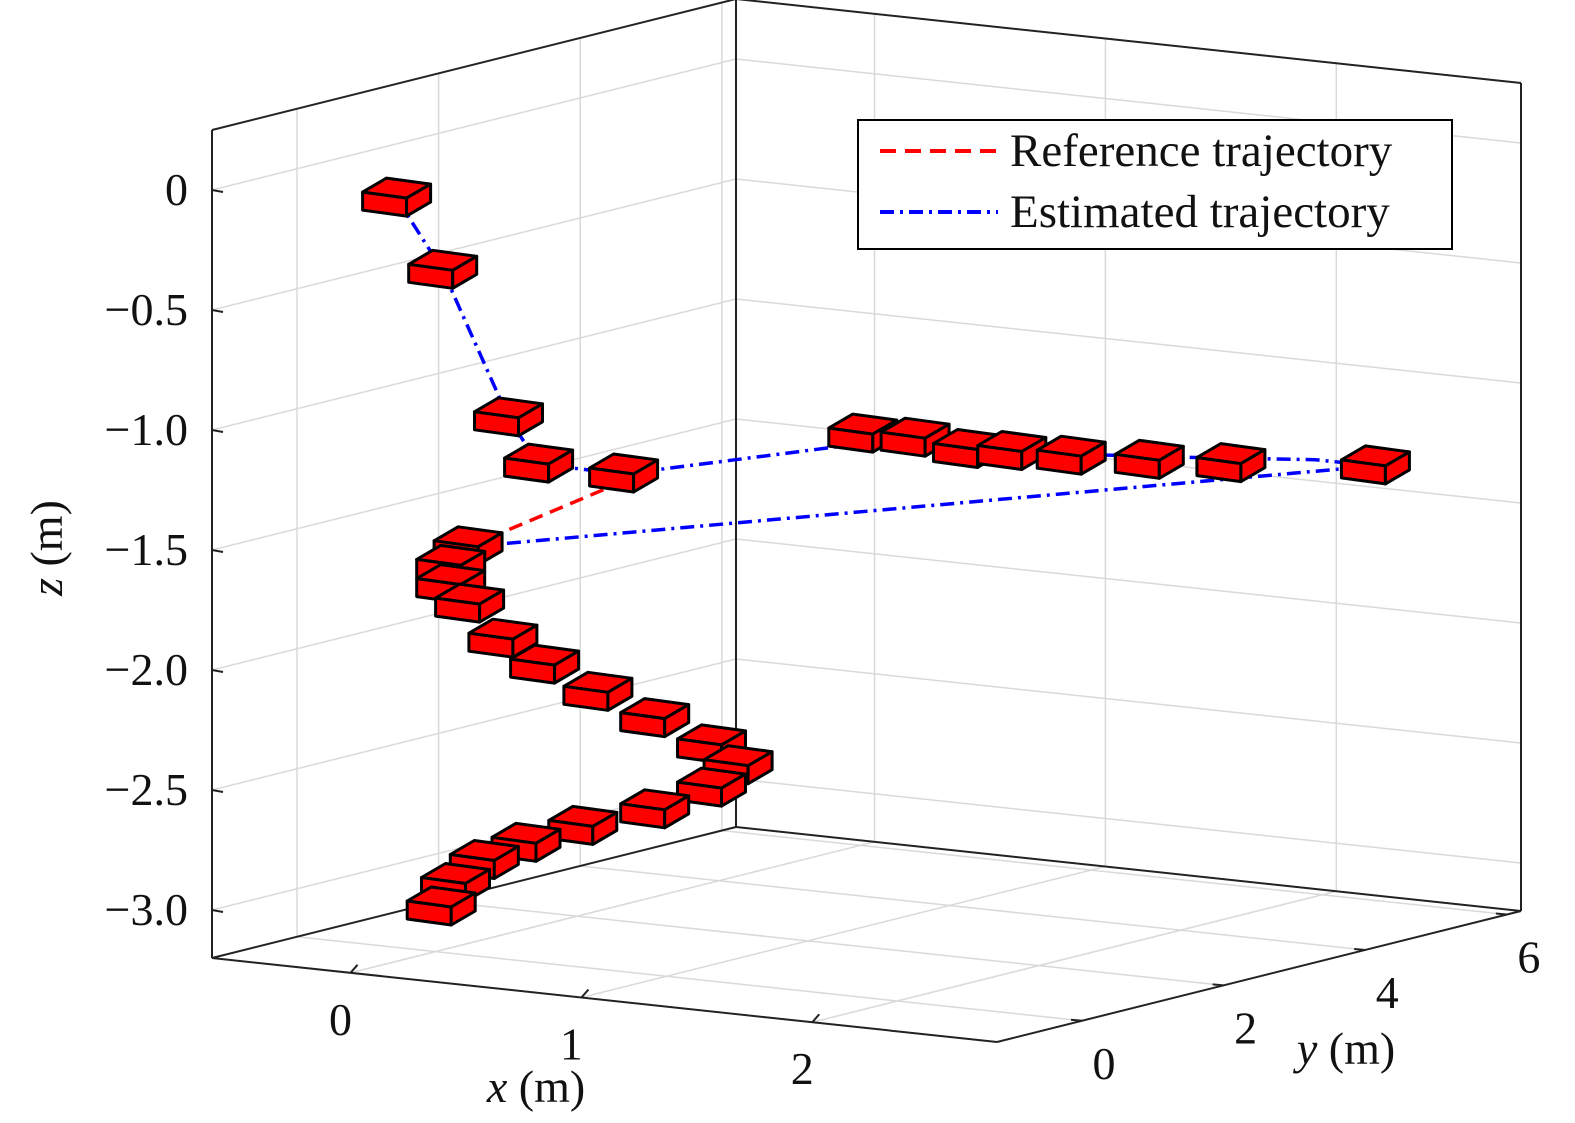  What do you see at coordinates (1103, 1063) in the screenshot?
I see `y-tick-label: 0` at bounding box center [1103, 1063].